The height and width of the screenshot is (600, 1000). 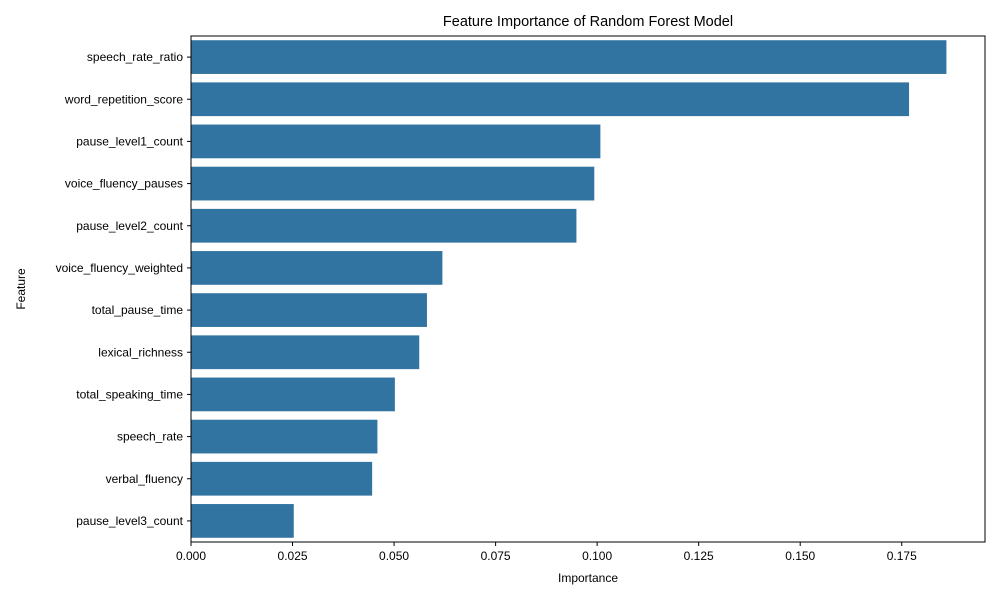 What do you see at coordinates (496, 556) in the screenshot?
I see `x-tick-label: 0.075` at bounding box center [496, 556].